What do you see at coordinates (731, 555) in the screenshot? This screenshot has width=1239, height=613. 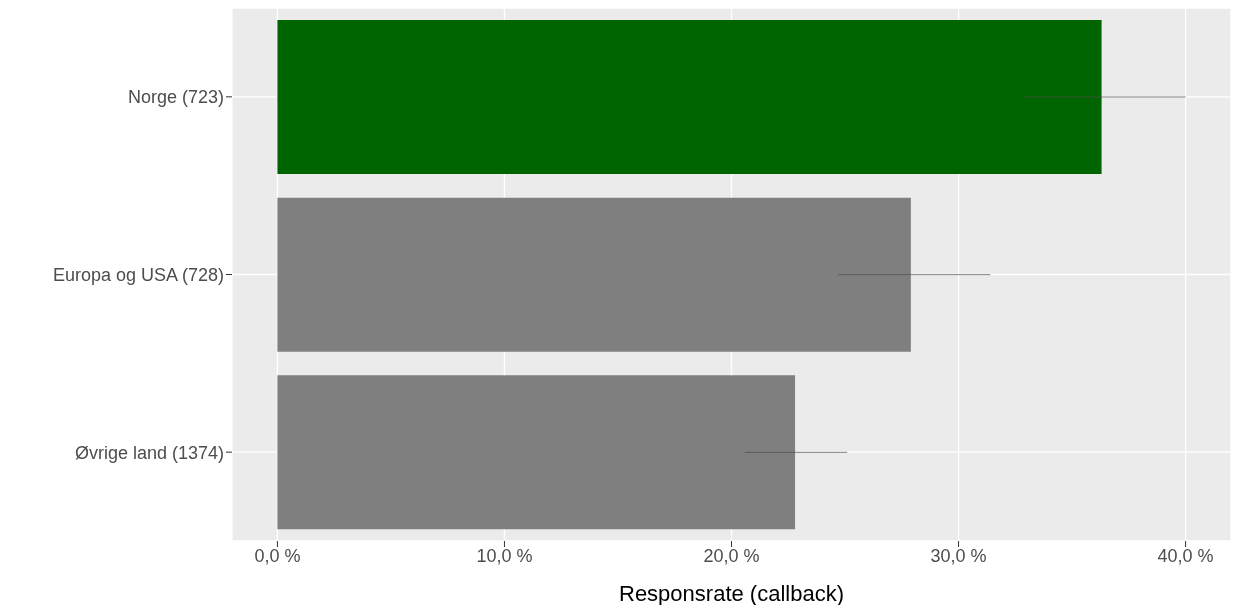 I see `x-tick-label: 20,0 %` at bounding box center [731, 555].